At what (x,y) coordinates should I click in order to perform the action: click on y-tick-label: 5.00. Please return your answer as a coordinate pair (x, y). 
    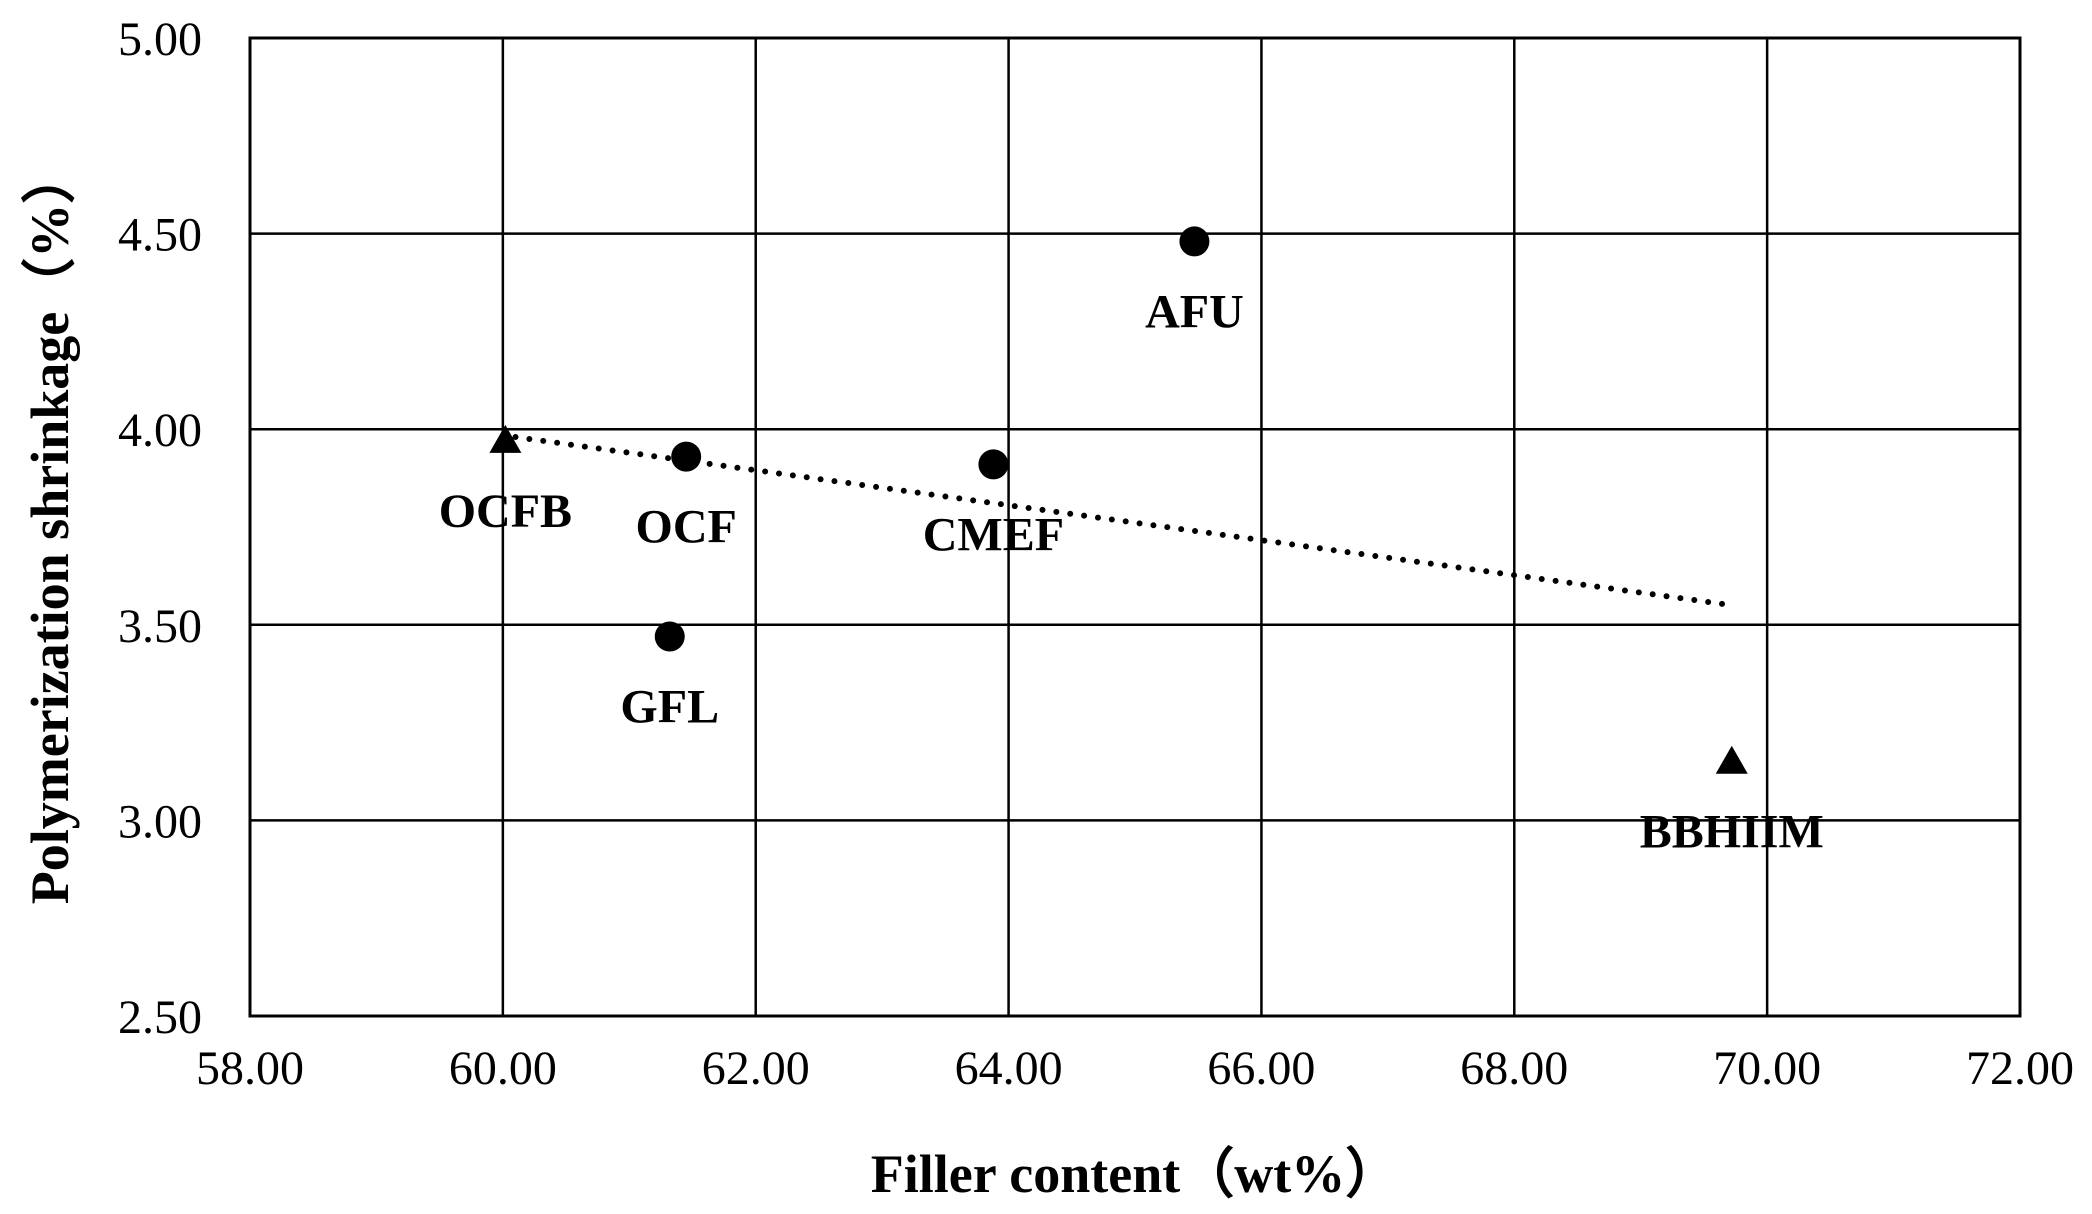
    Looking at the image, I should click on (160, 39).